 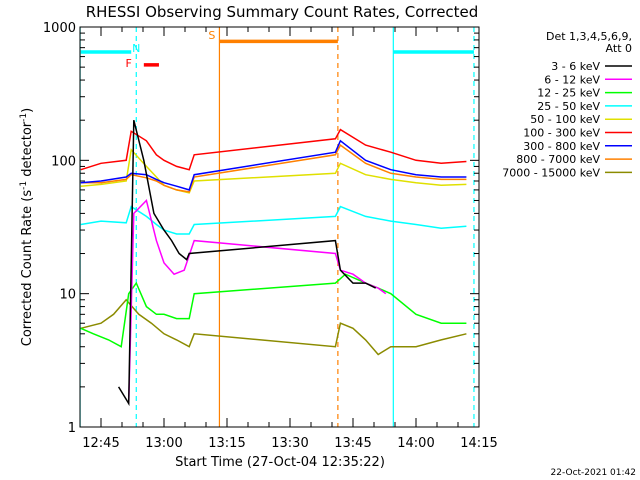 What do you see at coordinates (24, 117) in the screenshot?
I see `y-axis-label-exp2: -1` at bounding box center [24, 117].